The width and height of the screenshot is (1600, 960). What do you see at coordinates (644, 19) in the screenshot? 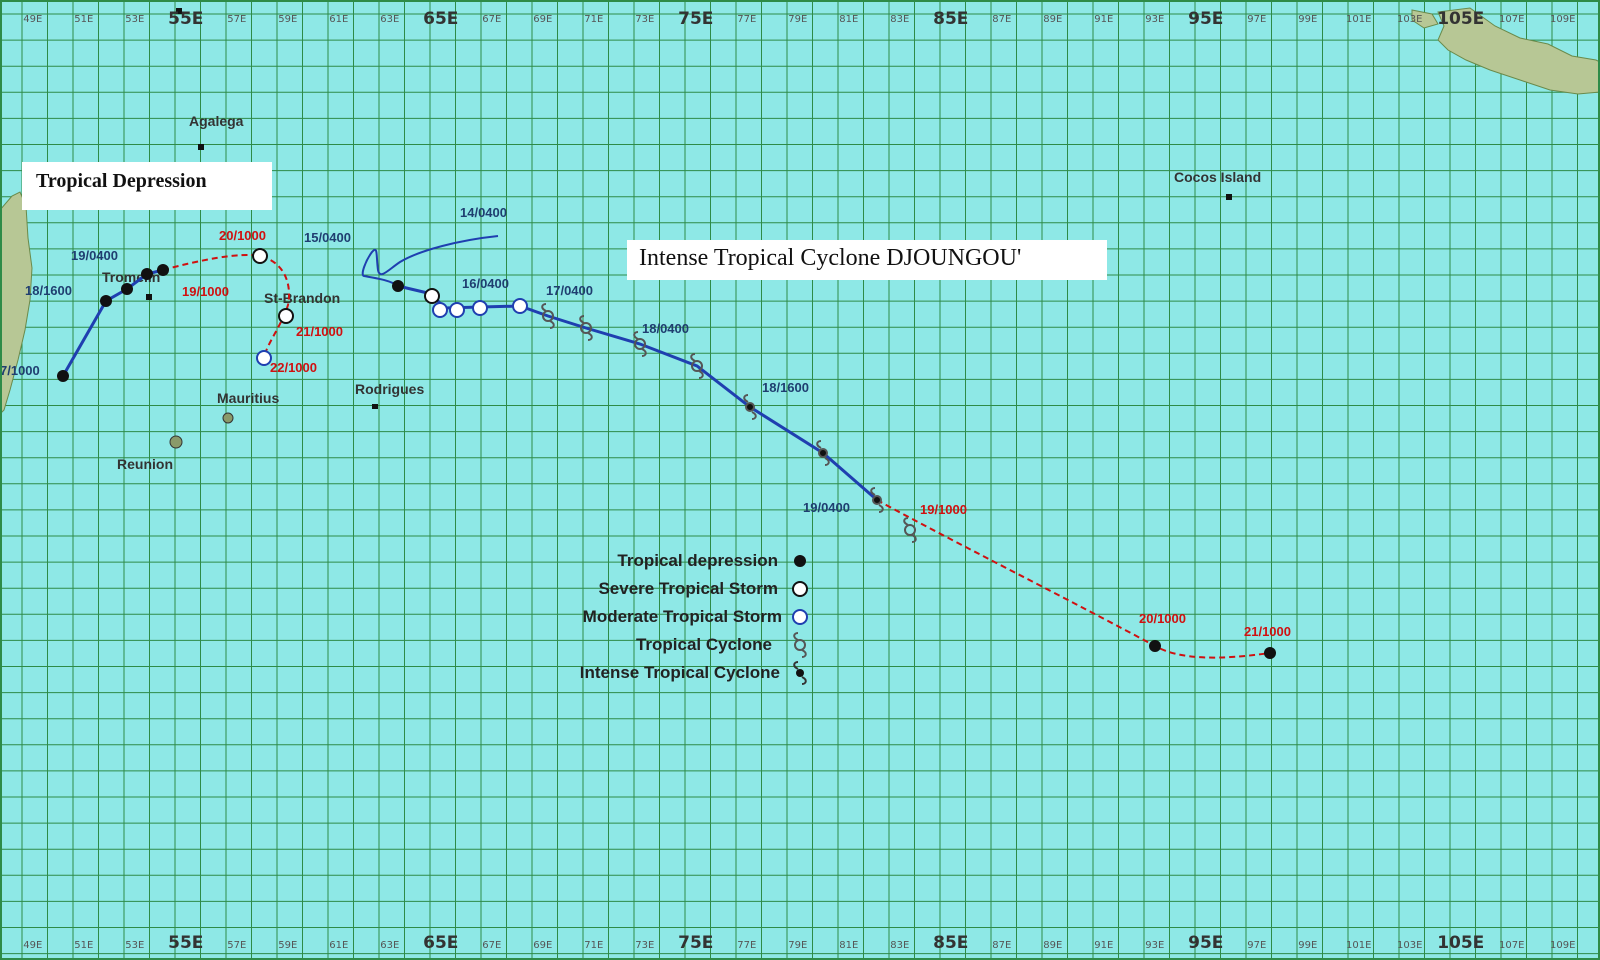
I see `longitude-label: 73E` at bounding box center [644, 19].